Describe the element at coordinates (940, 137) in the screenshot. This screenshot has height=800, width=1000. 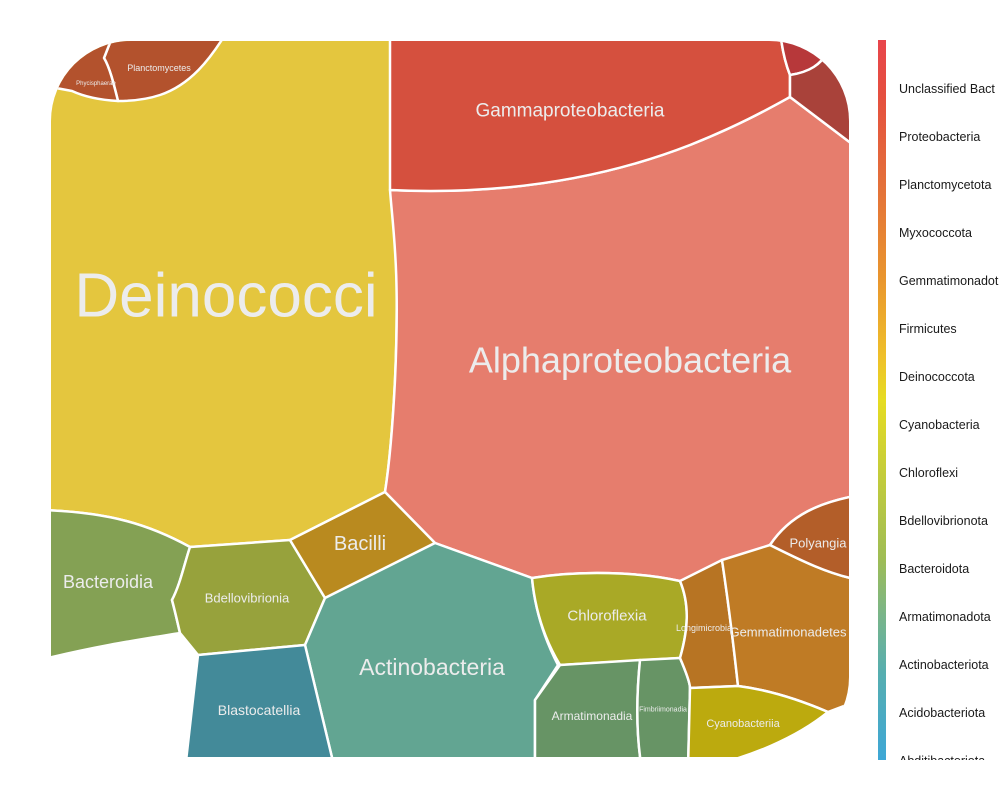
I see `legend-item-proteobacteria: Proteobacteria` at that location.